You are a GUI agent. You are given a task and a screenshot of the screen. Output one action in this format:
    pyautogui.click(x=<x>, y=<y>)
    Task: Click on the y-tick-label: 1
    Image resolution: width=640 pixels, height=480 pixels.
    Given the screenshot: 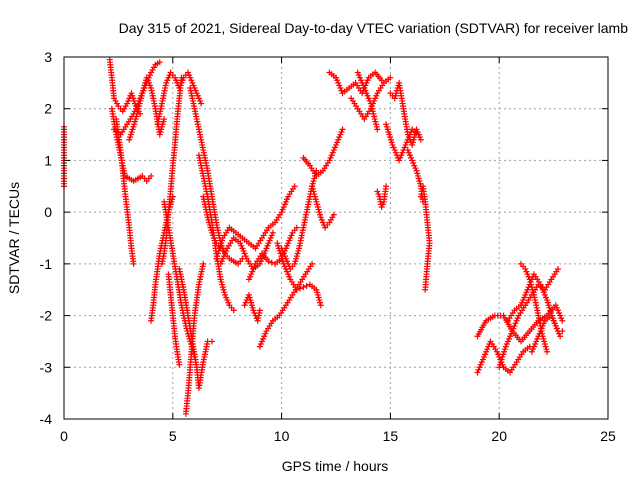 What is the action you would take?
    pyautogui.click(x=48, y=160)
    